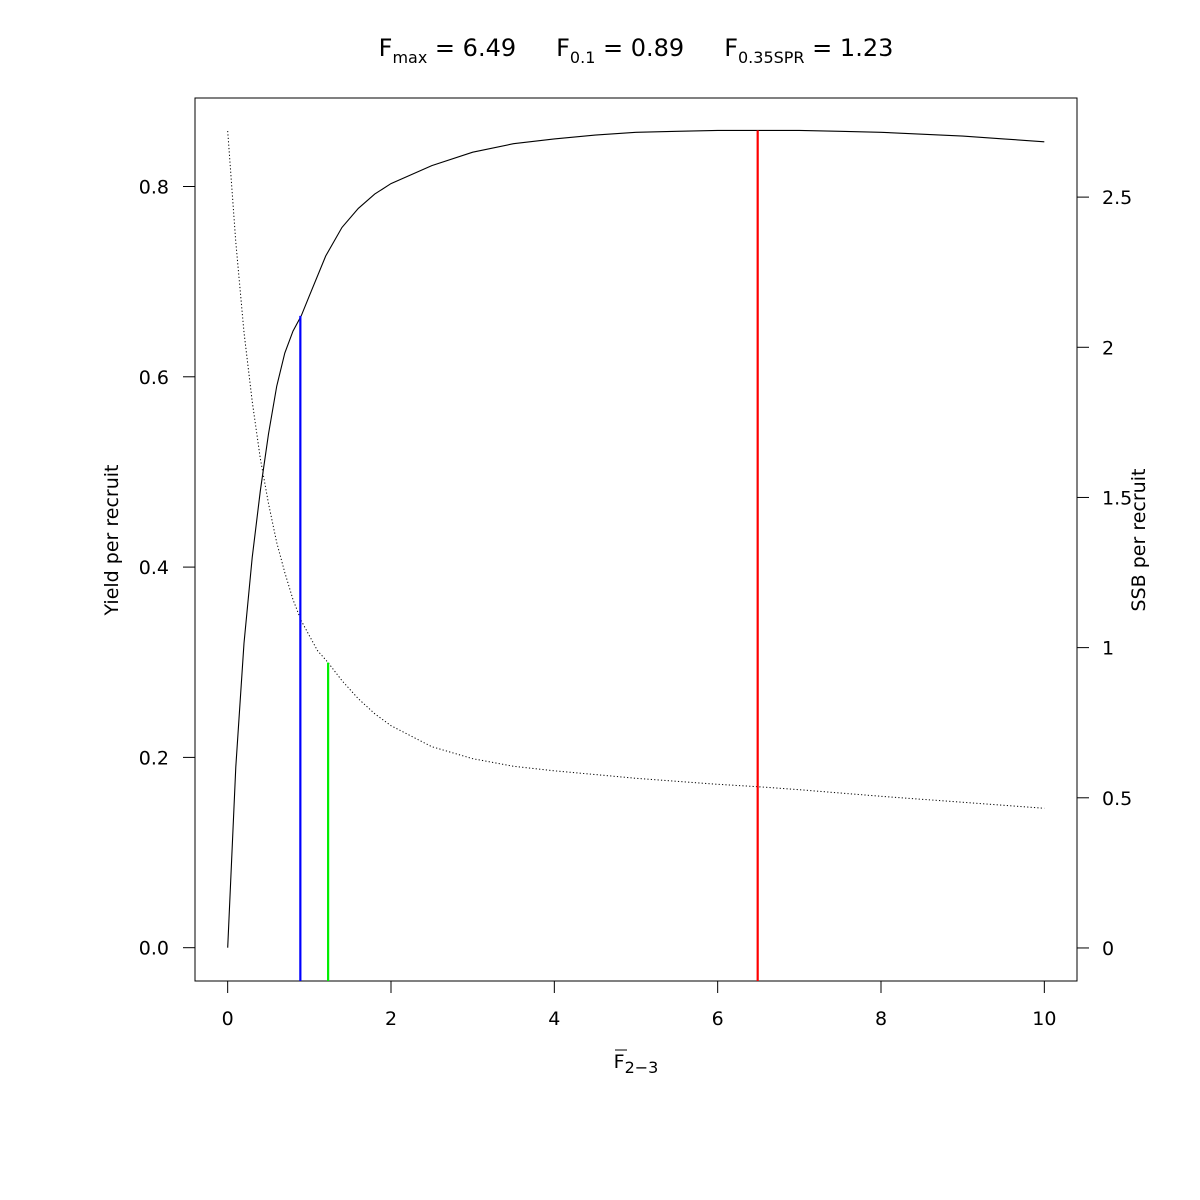 This screenshot has height=1200, width=1200. What do you see at coordinates (154, 758) in the screenshot?
I see `y-tick-label: 0.2` at bounding box center [154, 758].